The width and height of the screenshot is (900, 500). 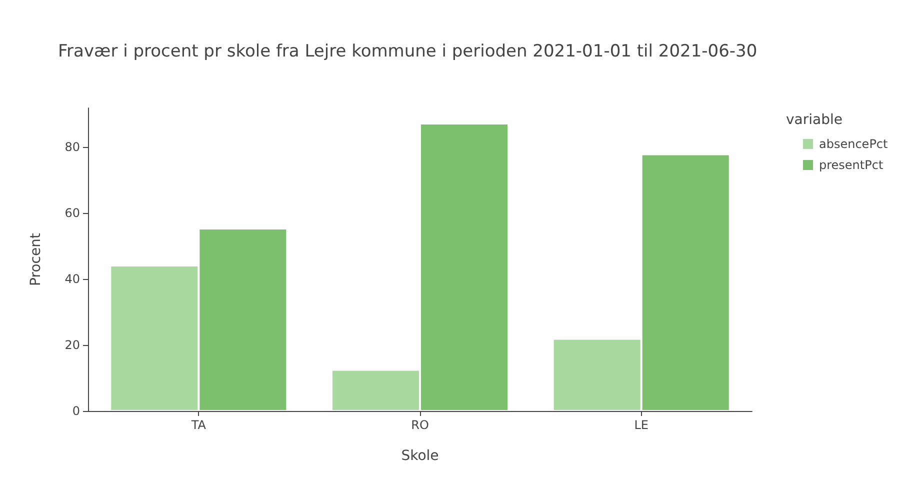 I want to click on legend-title: variable, so click(x=814, y=120).